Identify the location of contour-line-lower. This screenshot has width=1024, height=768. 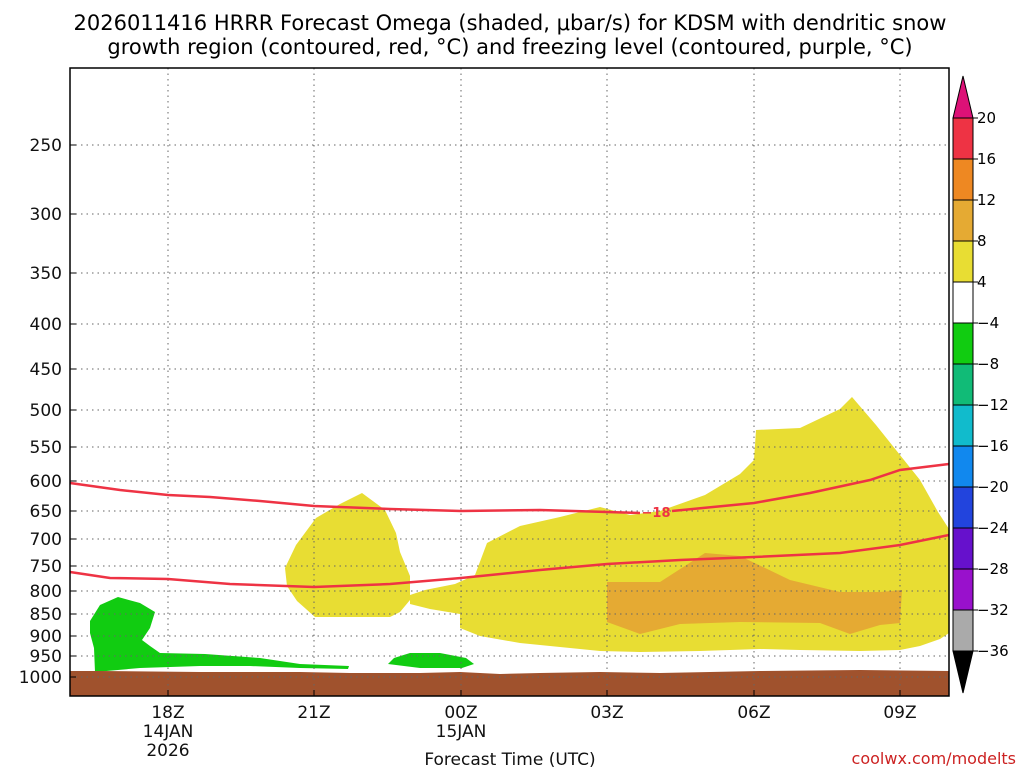
(509, 561).